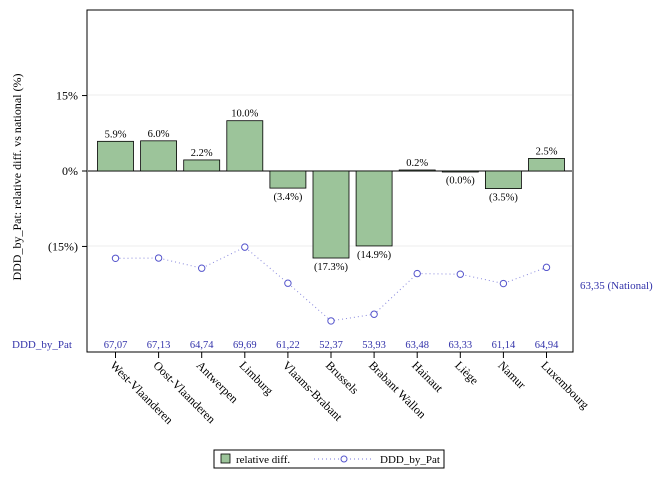 The image size is (672, 480). Describe the element at coordinates (417, 345) in the screenshot. I see `ddd-value-label: 63,48` at that location.